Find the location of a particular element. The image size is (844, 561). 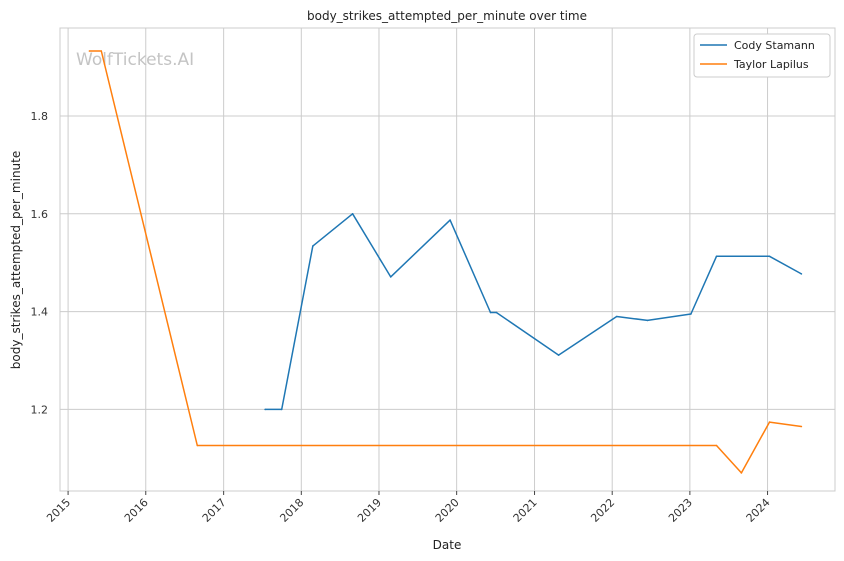

y-tick-label: 1.6 is located at coordinates (40, 214).